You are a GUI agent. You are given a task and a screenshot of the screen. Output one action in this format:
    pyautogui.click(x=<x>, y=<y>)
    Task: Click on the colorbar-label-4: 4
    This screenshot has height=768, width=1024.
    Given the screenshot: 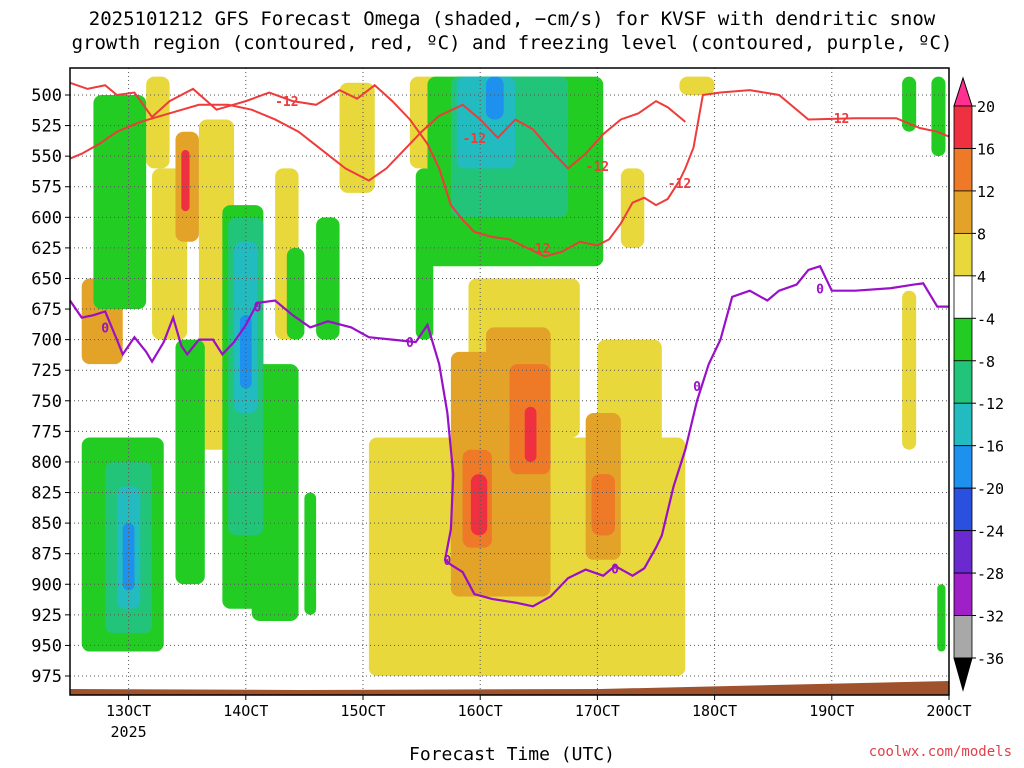 What is the action you would take?
    pyautogui.click(x=981, y=277)
    